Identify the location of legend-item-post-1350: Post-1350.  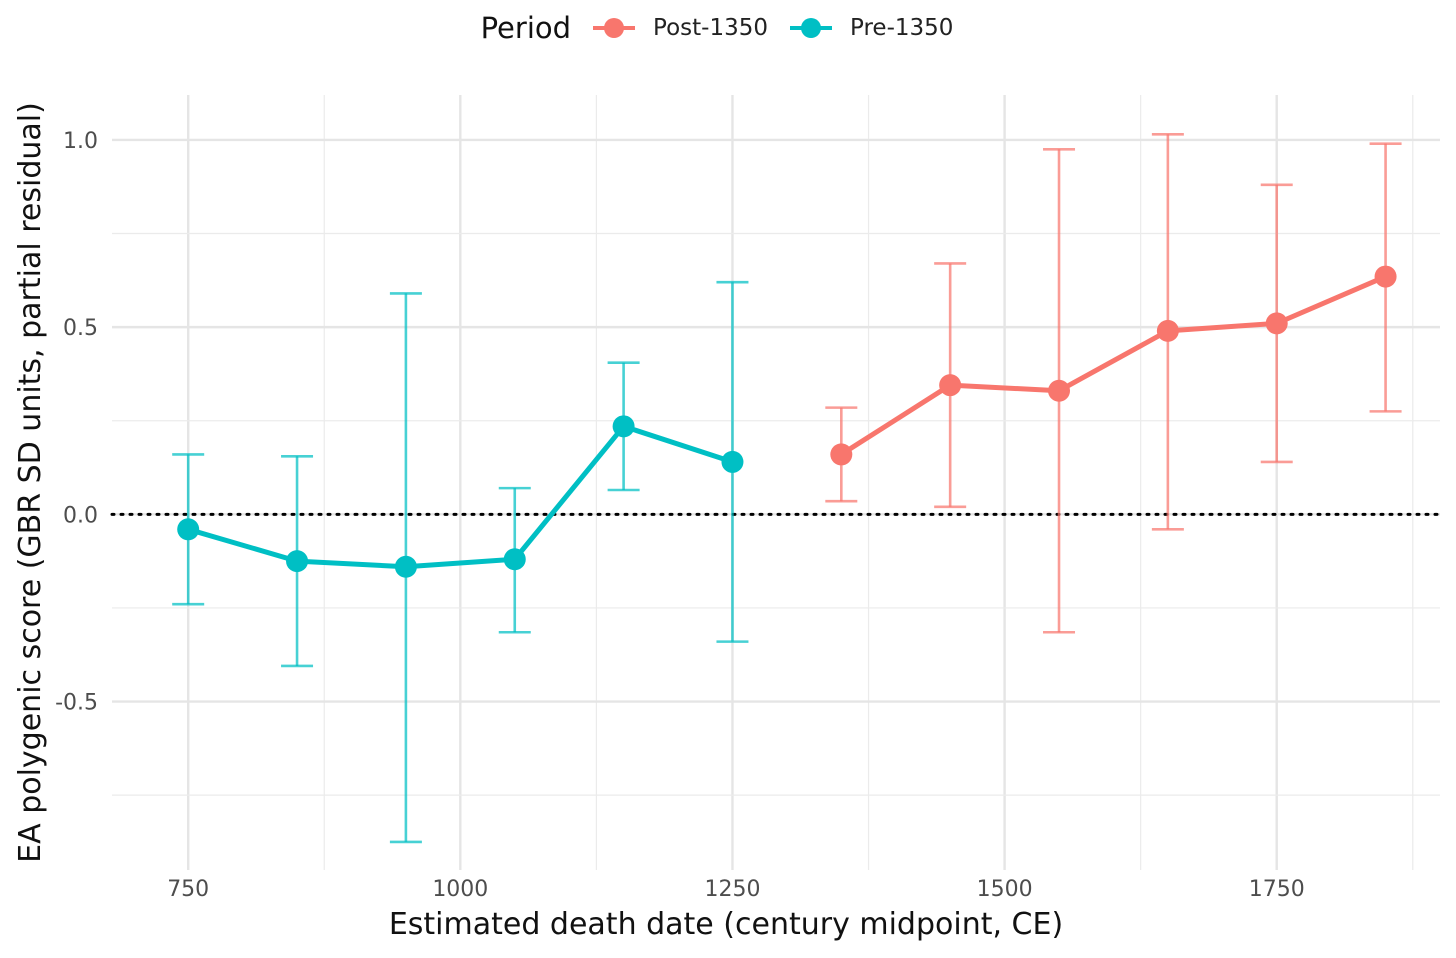
(680, 28).